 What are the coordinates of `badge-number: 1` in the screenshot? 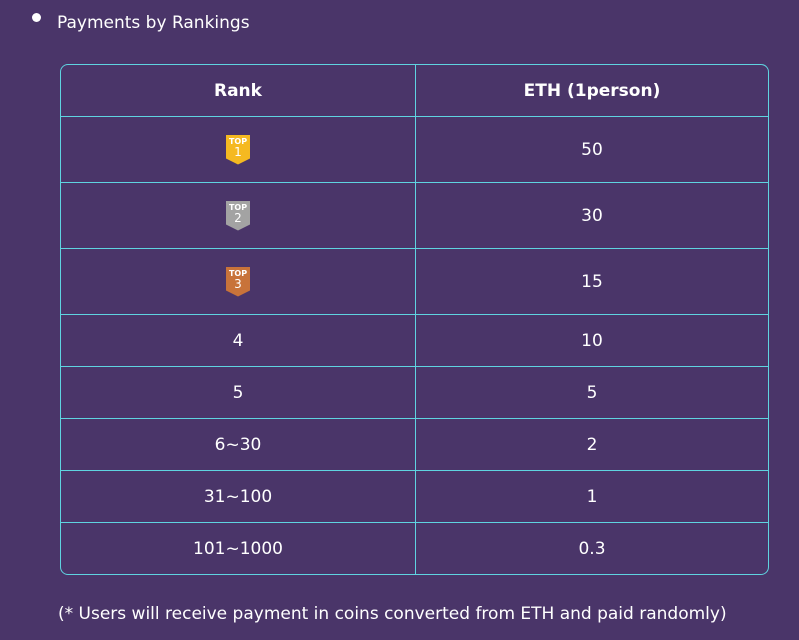 It's located at (238, 151).